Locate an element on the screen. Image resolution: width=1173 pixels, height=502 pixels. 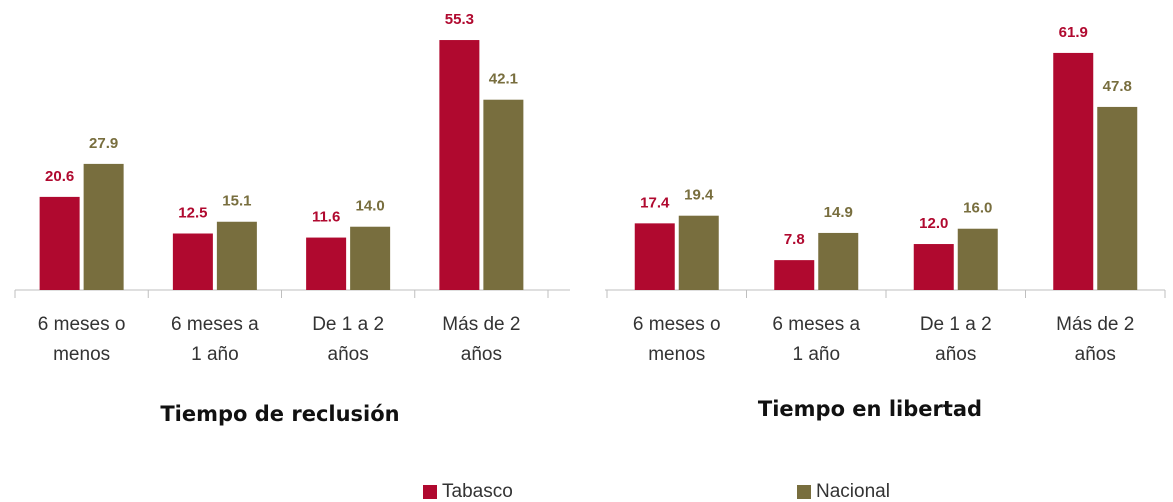
chart-title: Tiempo de reclusión is located at coordinates (279, 414).